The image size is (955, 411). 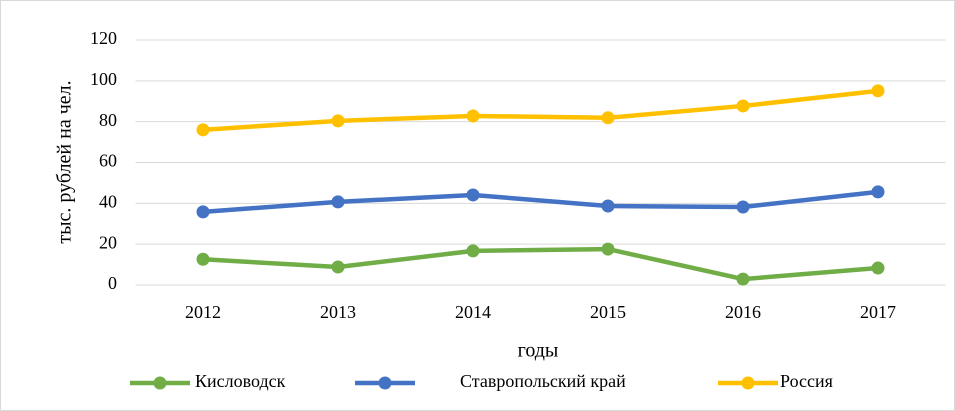 What do you see at coordinates (338, 312) in the screenshot?
I see `x-tick-label: 2013` at bounding box center [338, 312].